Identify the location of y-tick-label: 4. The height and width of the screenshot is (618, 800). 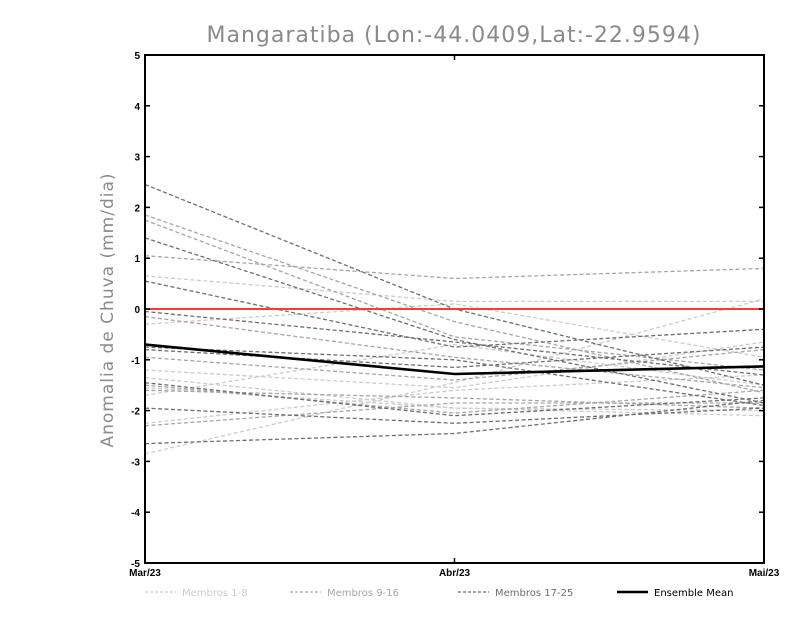
(137, 107).